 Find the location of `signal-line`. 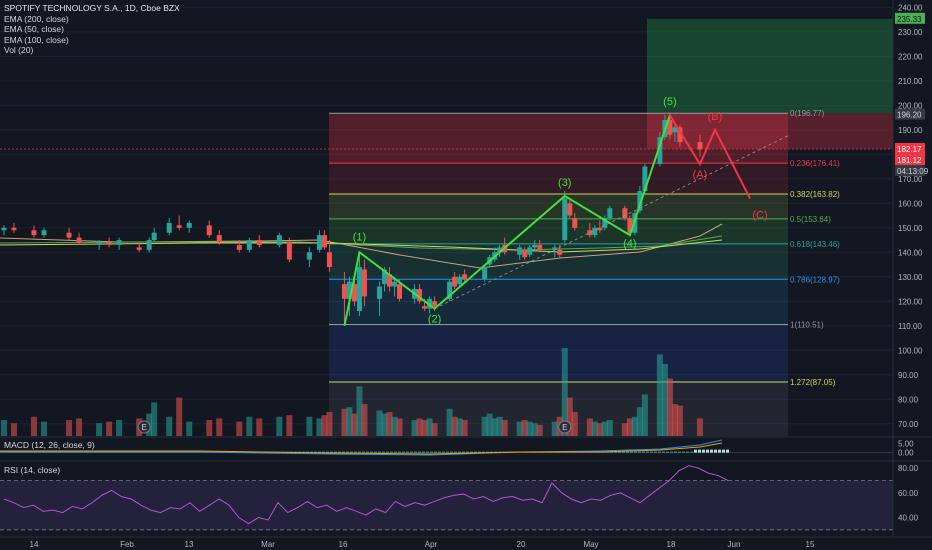

signal-line is located at coordinates (361, 448).